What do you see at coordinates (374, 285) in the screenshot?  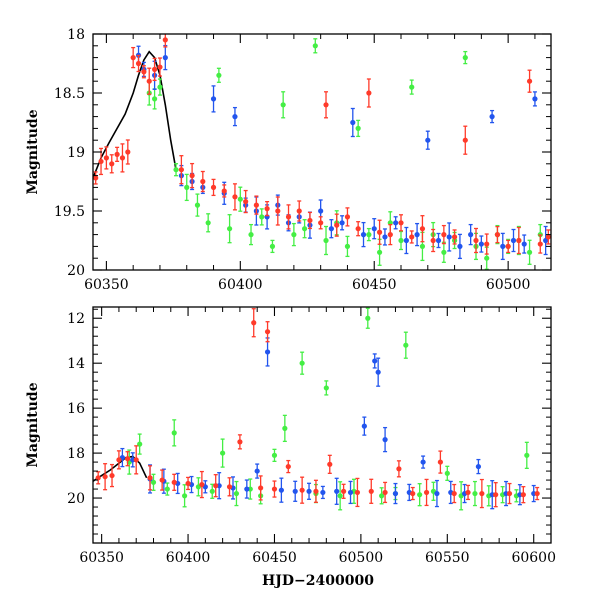 I see `x-tick-label: 60450` at bounding box center [374, 285].